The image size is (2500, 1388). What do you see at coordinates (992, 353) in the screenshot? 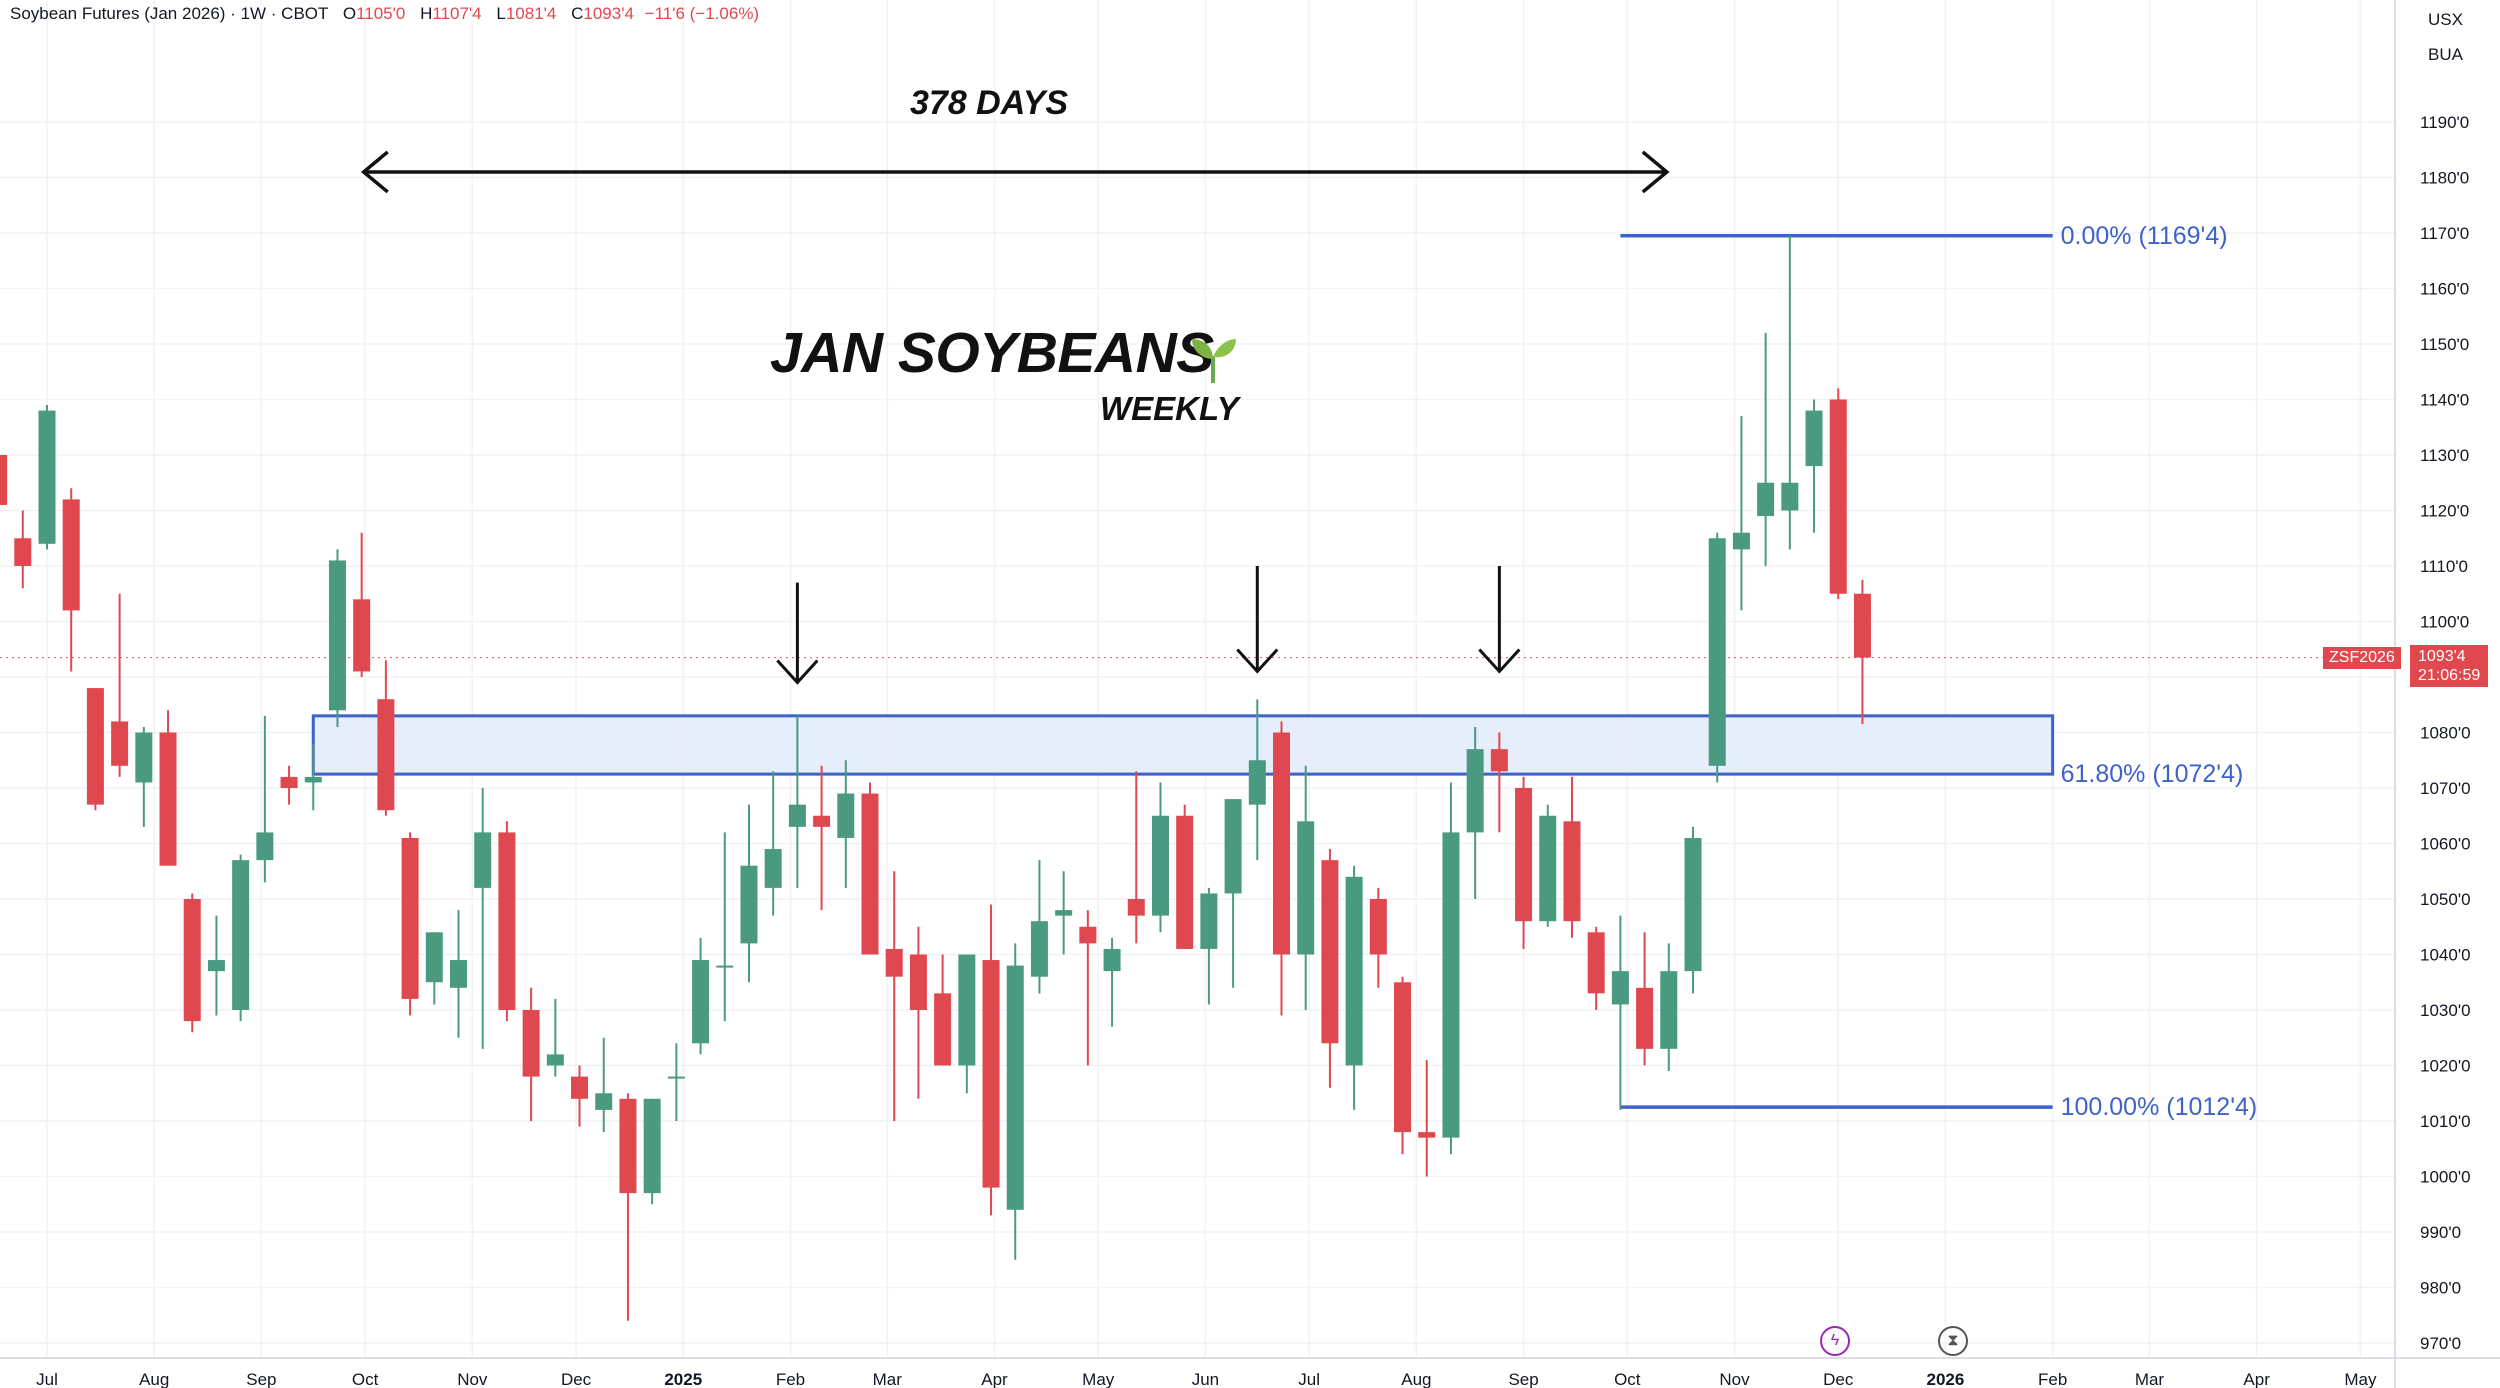
I see `chart-title-annotation: JAN SOYBEANS` at bounding box center [992, 353].